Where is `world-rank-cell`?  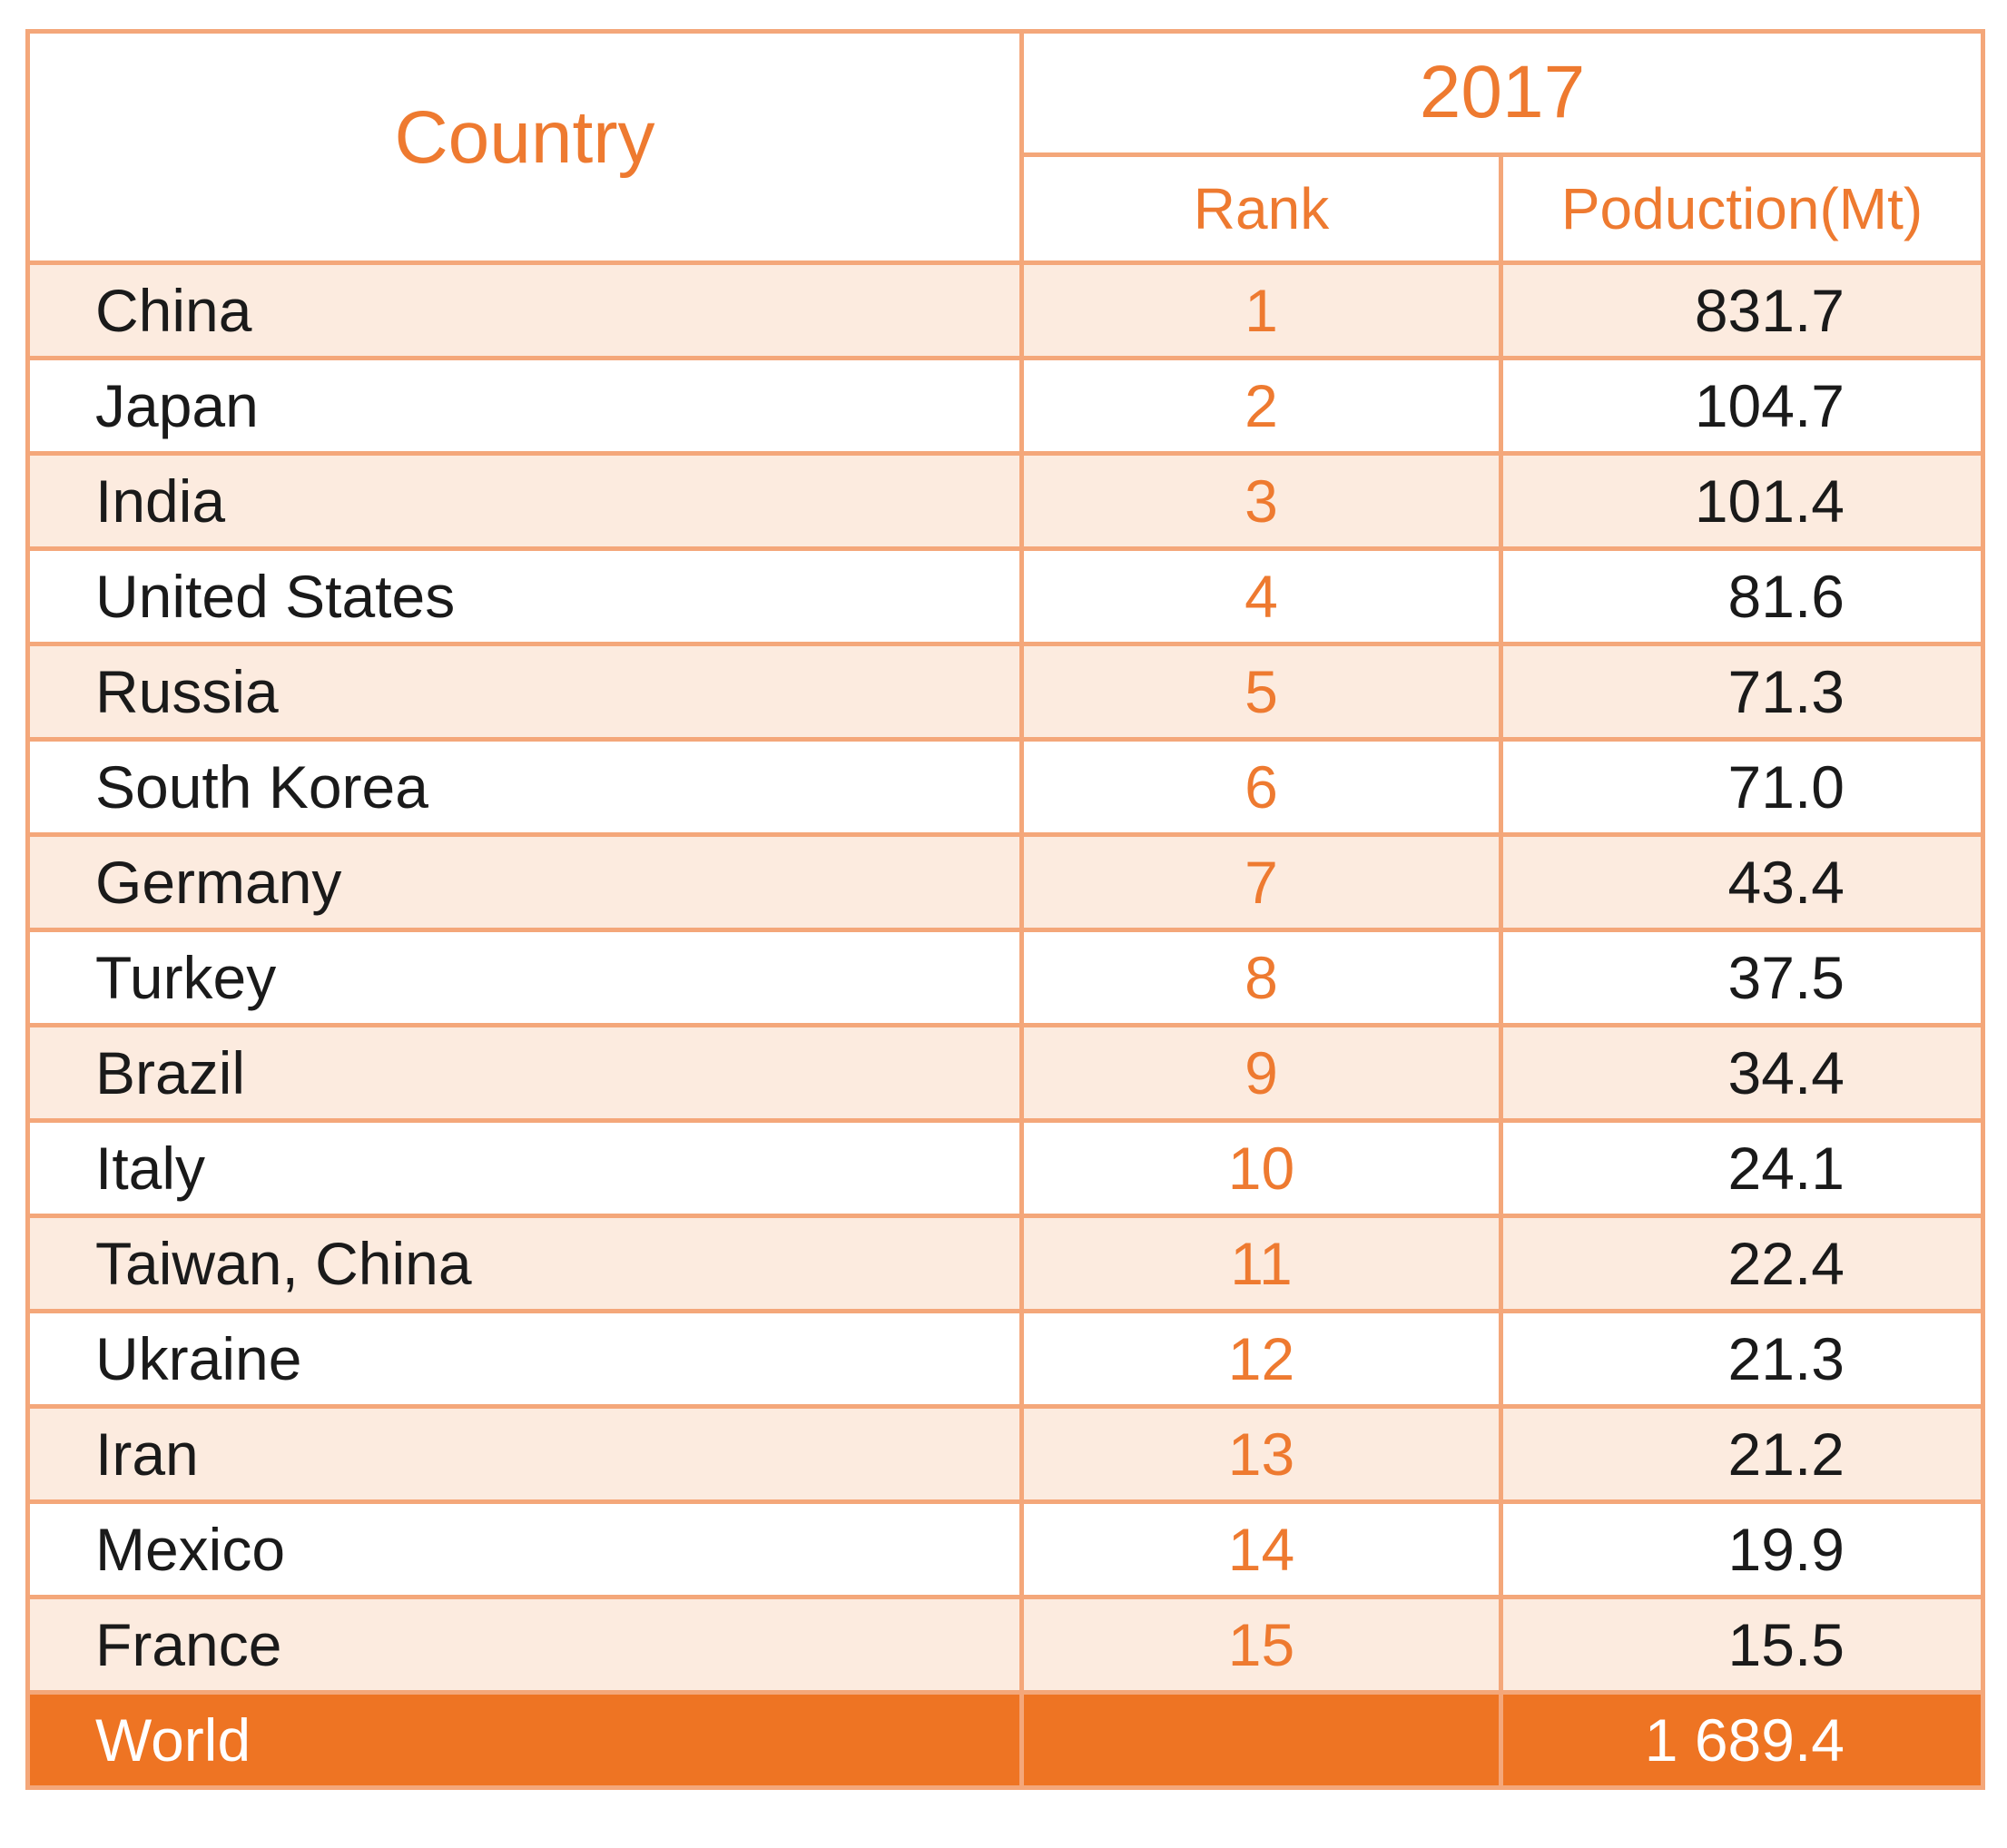 world-rank-cell is located at coordinates (1261, 1740).